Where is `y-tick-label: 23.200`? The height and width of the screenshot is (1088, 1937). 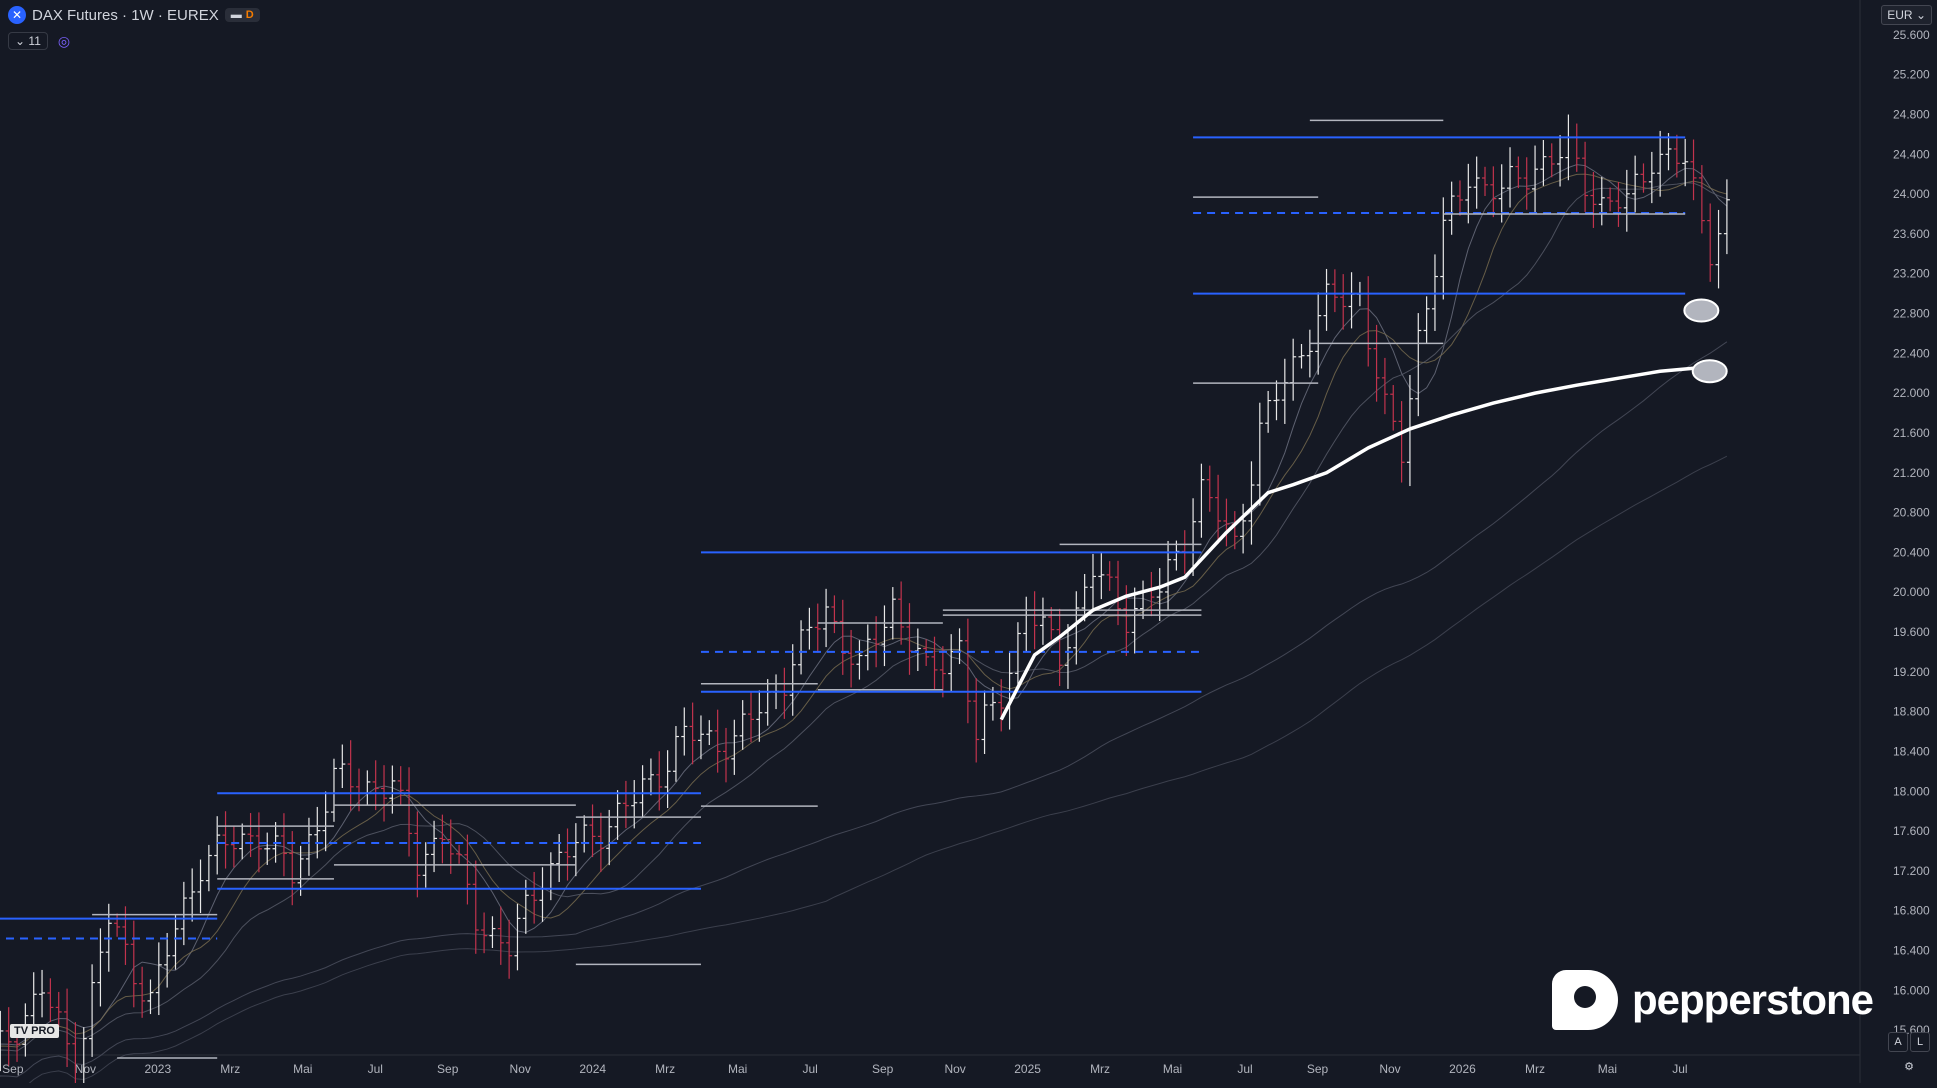 y-tick-label: 23.200 is located at coordinates (1911, 274).